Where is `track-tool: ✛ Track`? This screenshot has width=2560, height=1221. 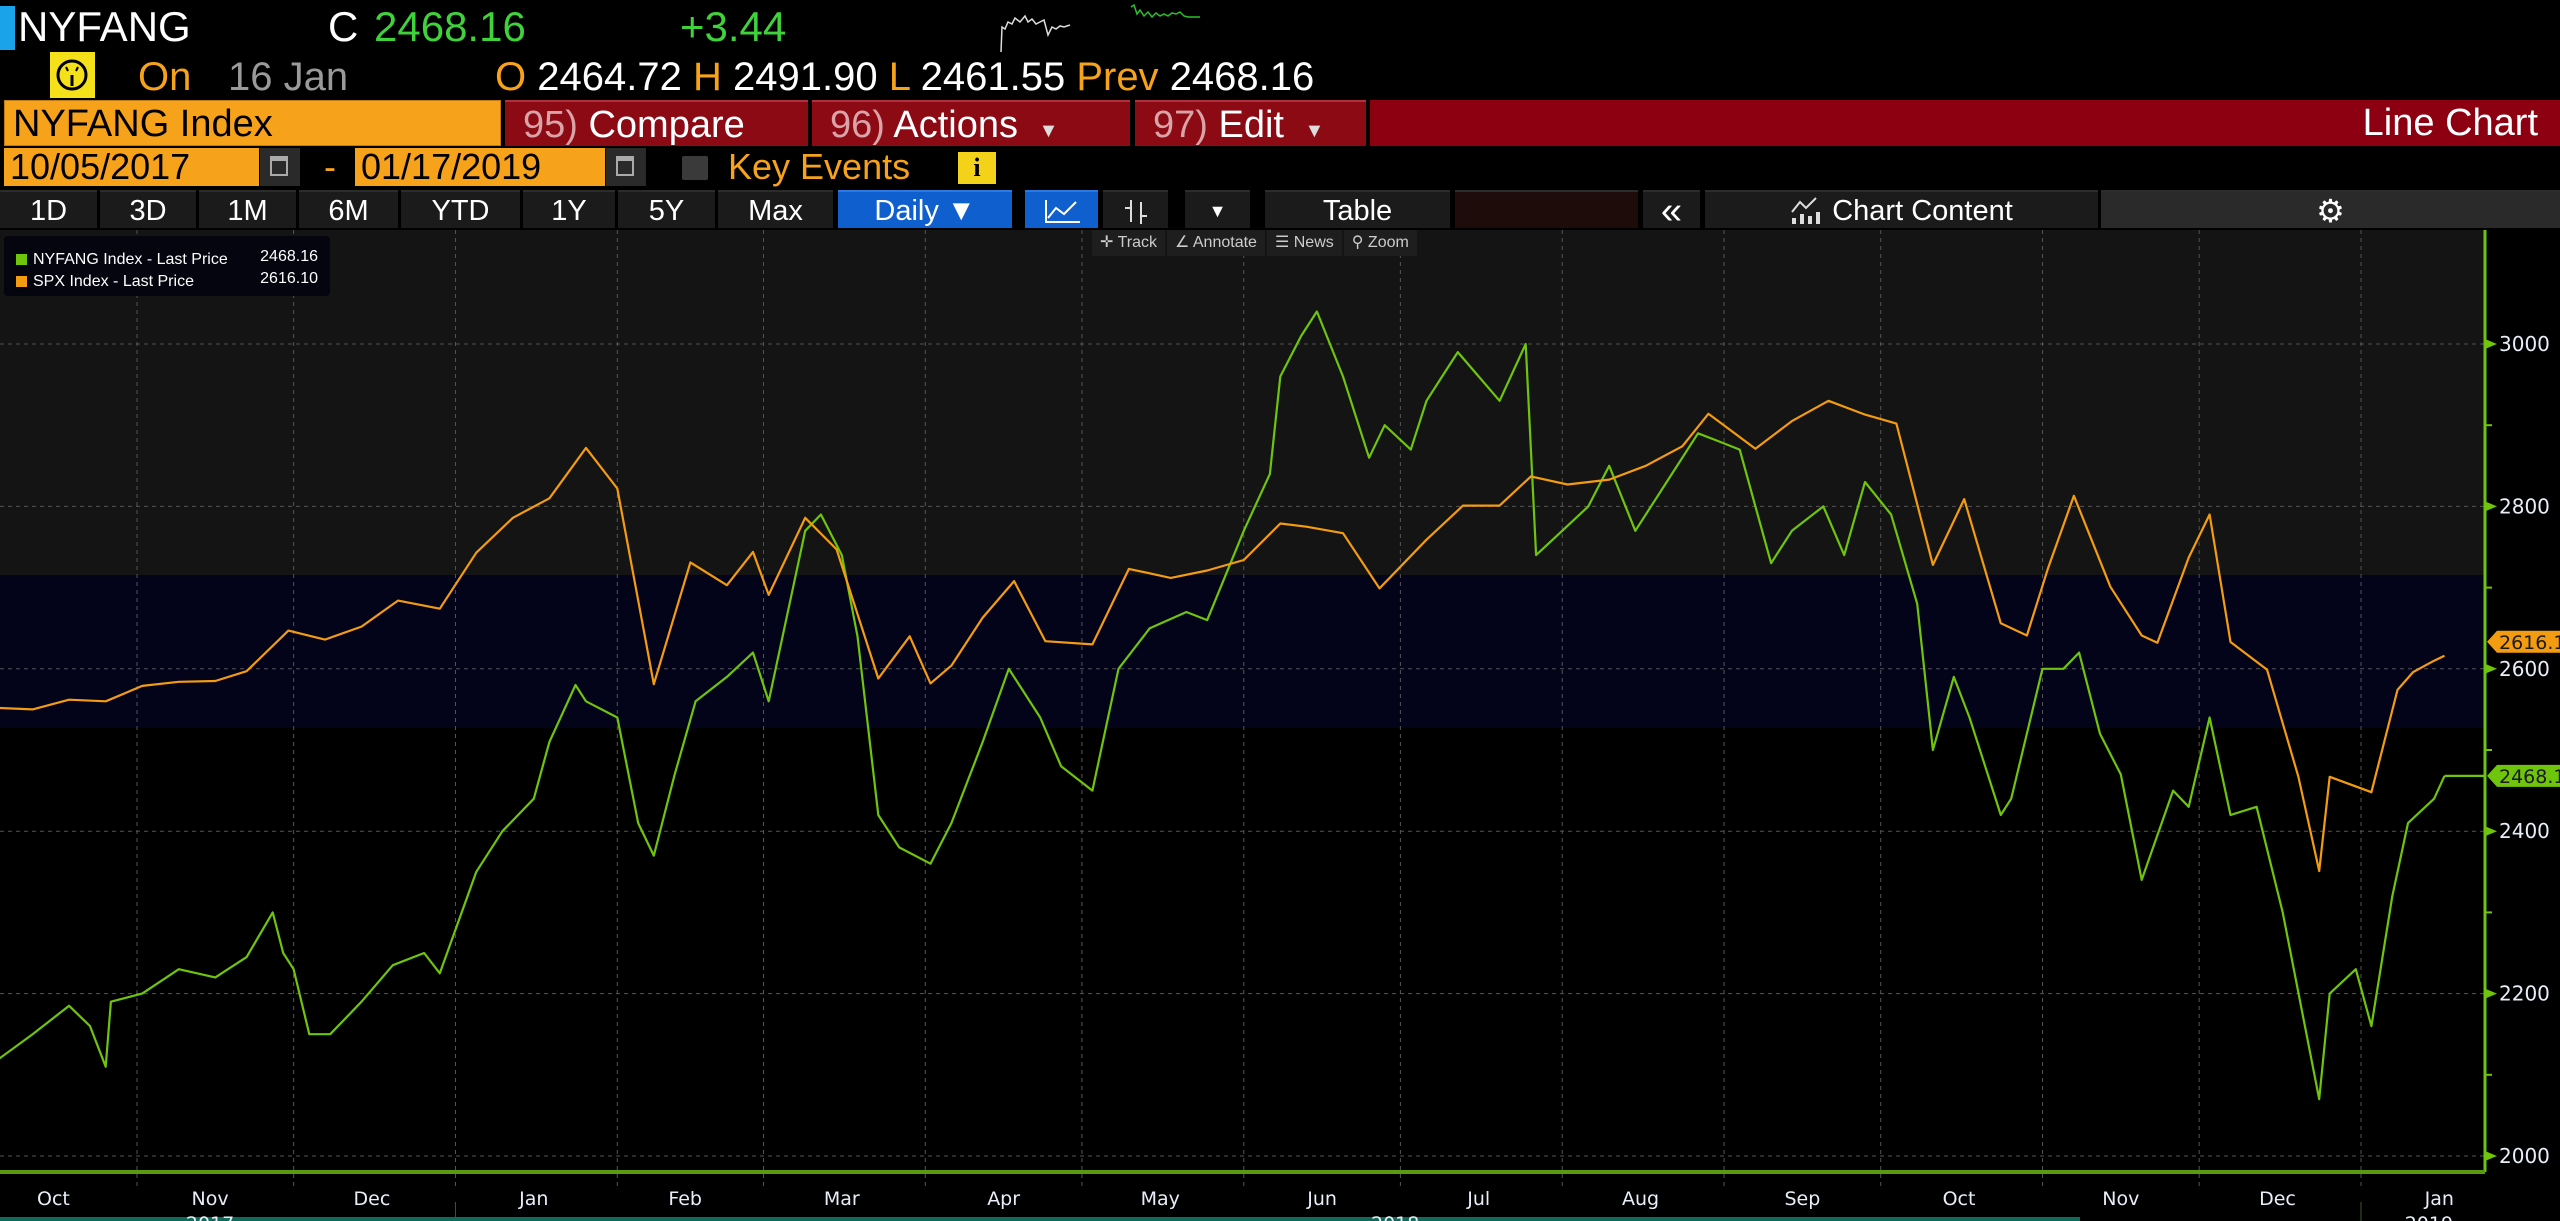
track-tool: ✛ Track is located at coordinates (1128, 243).